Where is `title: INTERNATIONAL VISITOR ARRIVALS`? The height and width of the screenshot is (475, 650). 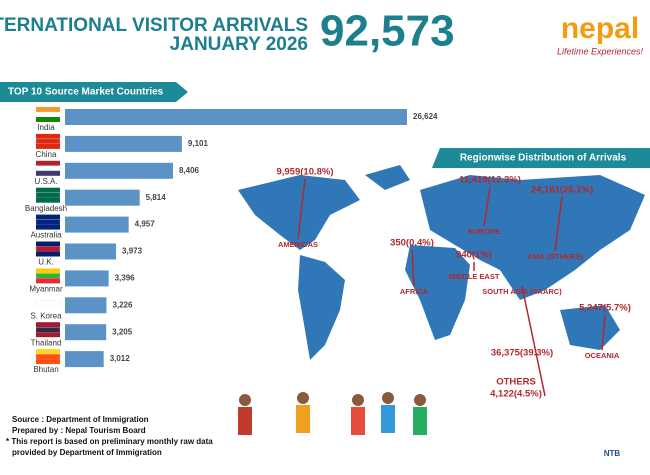
title: INTERNATIONAL VISITOR ARRIVALS is located at coordinates (154, 25).